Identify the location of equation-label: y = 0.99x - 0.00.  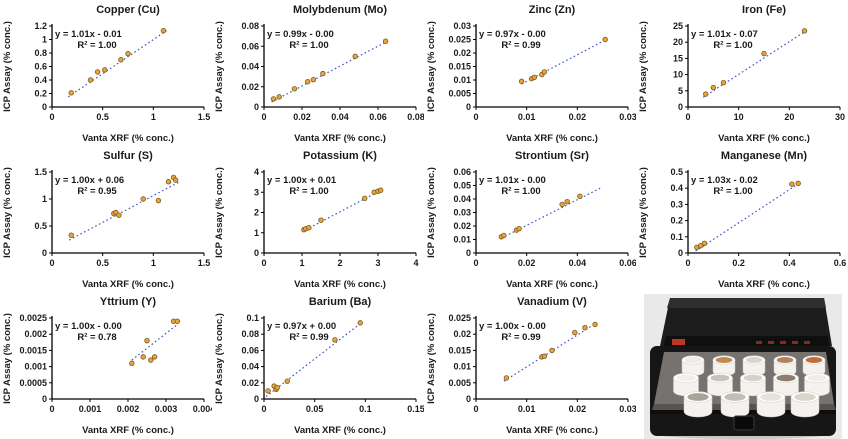
(300, 34).